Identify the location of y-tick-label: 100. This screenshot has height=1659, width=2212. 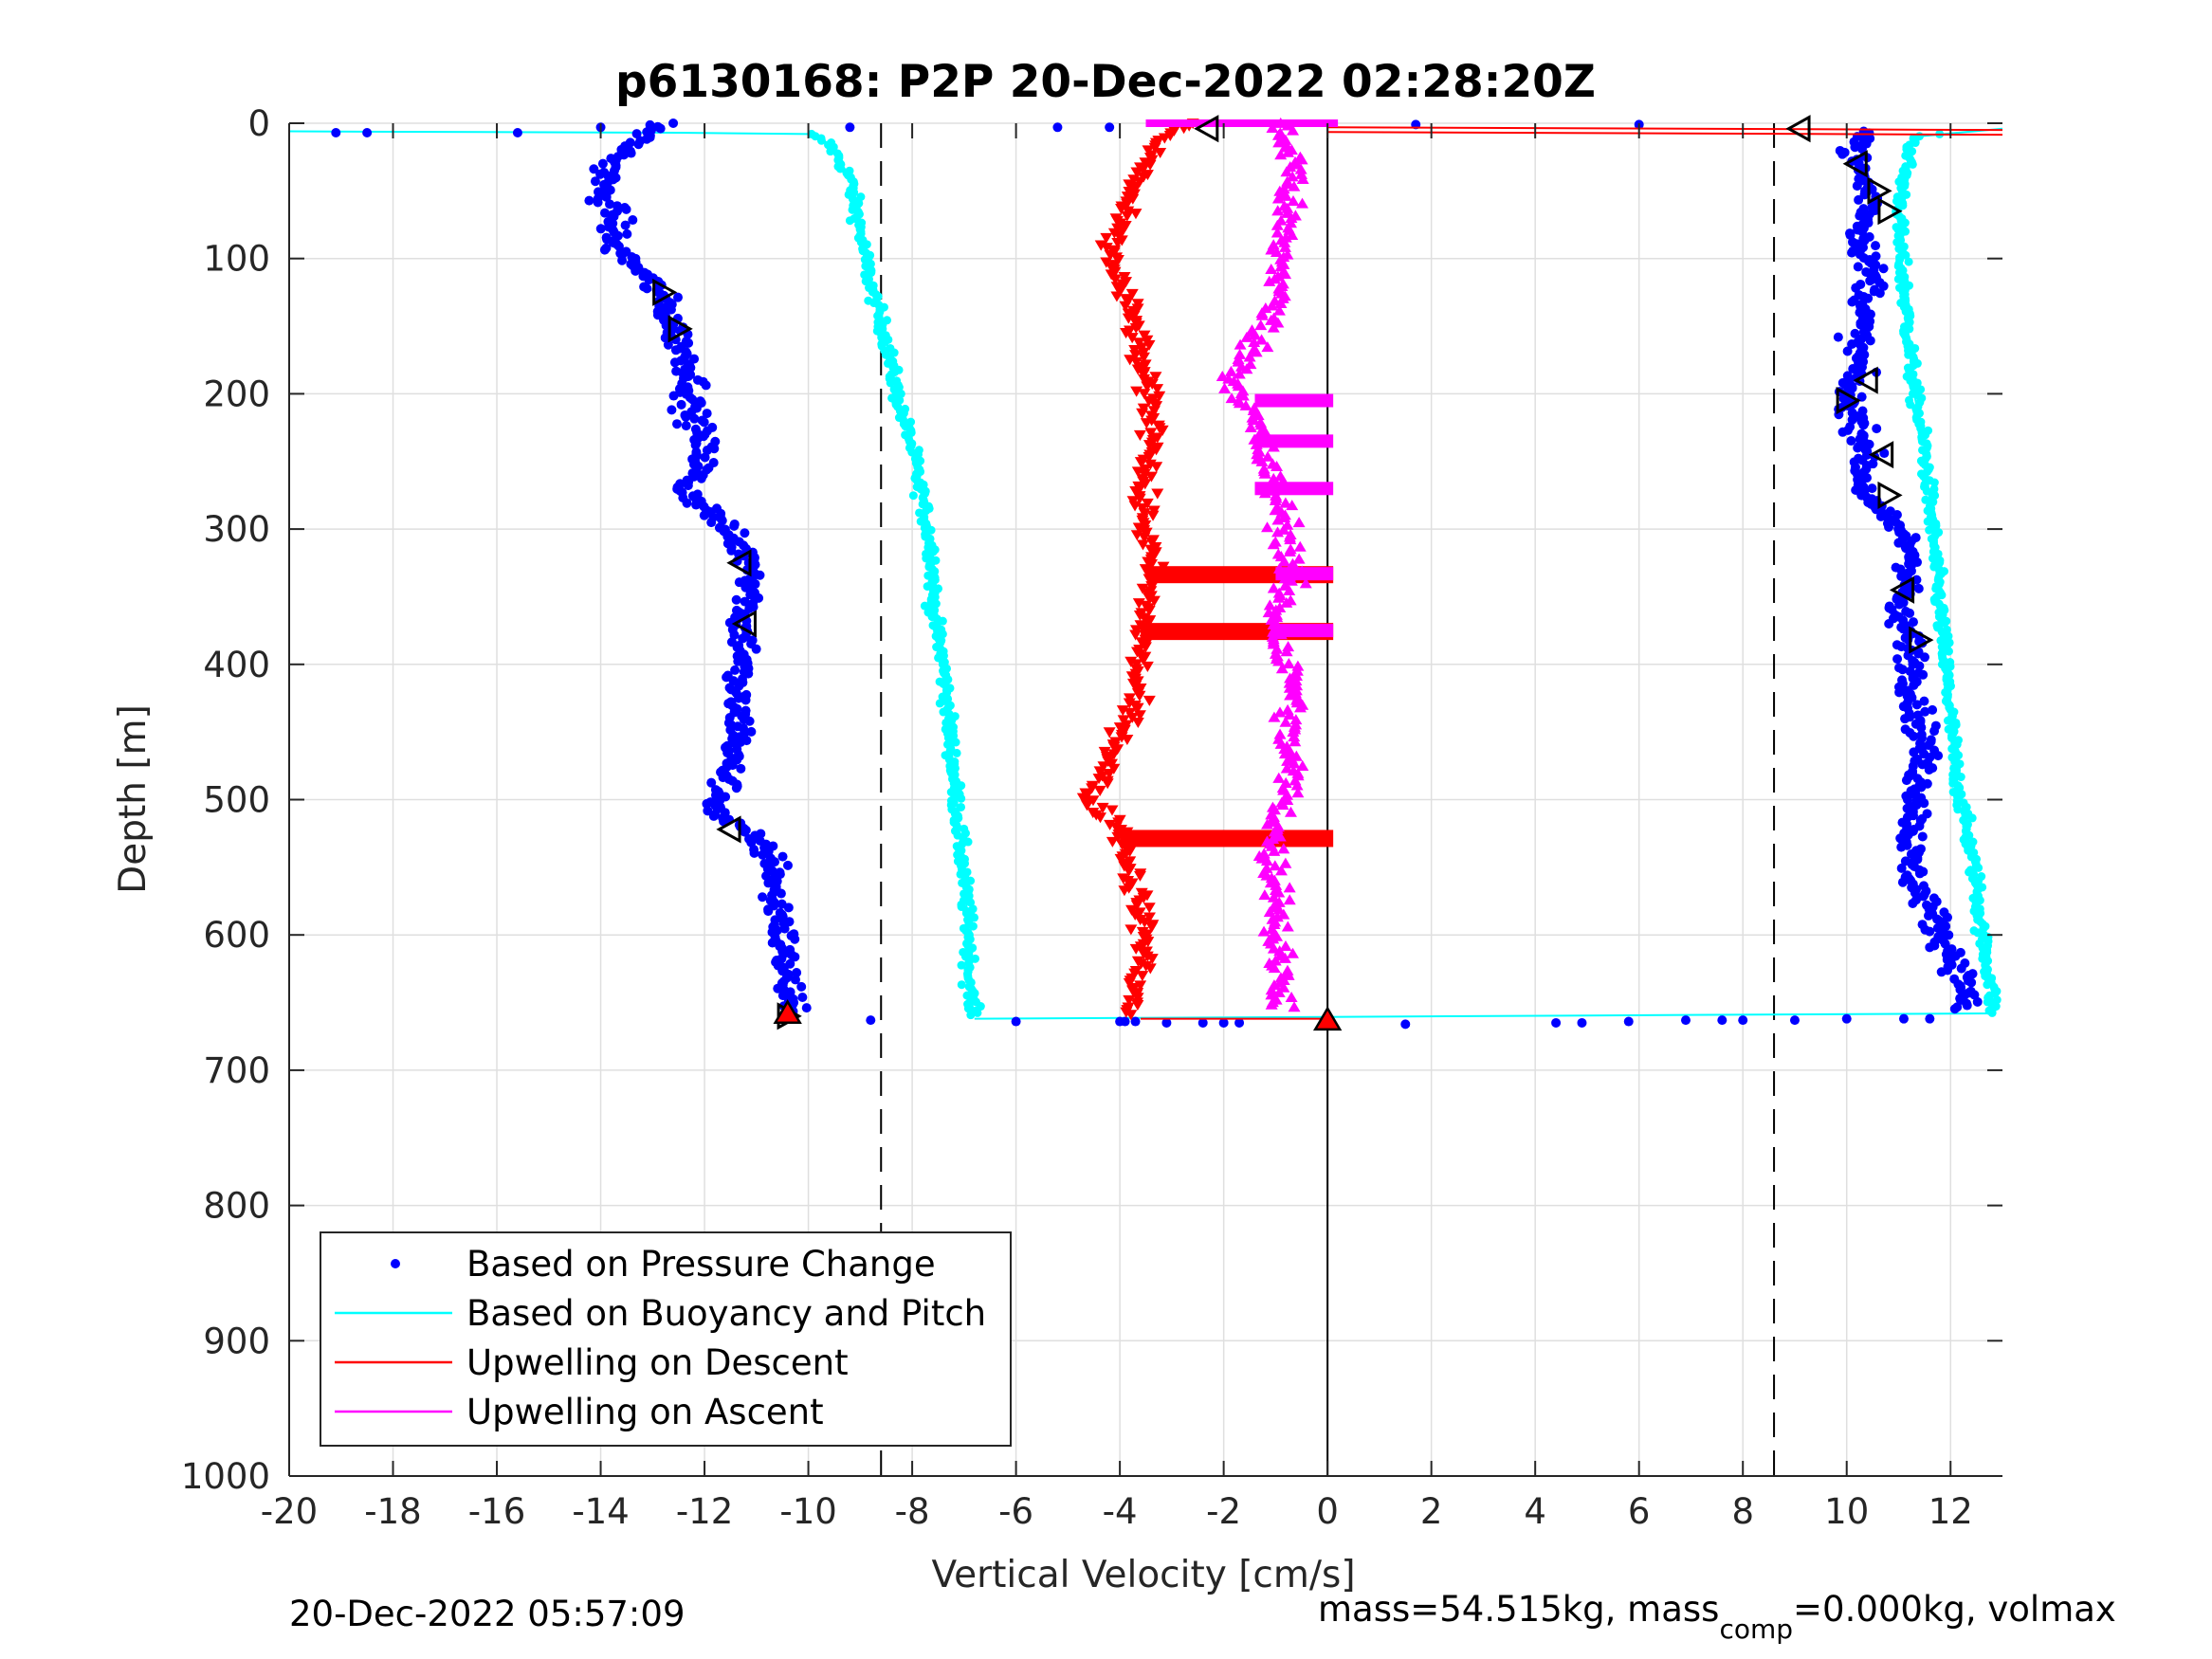
(236, 259).